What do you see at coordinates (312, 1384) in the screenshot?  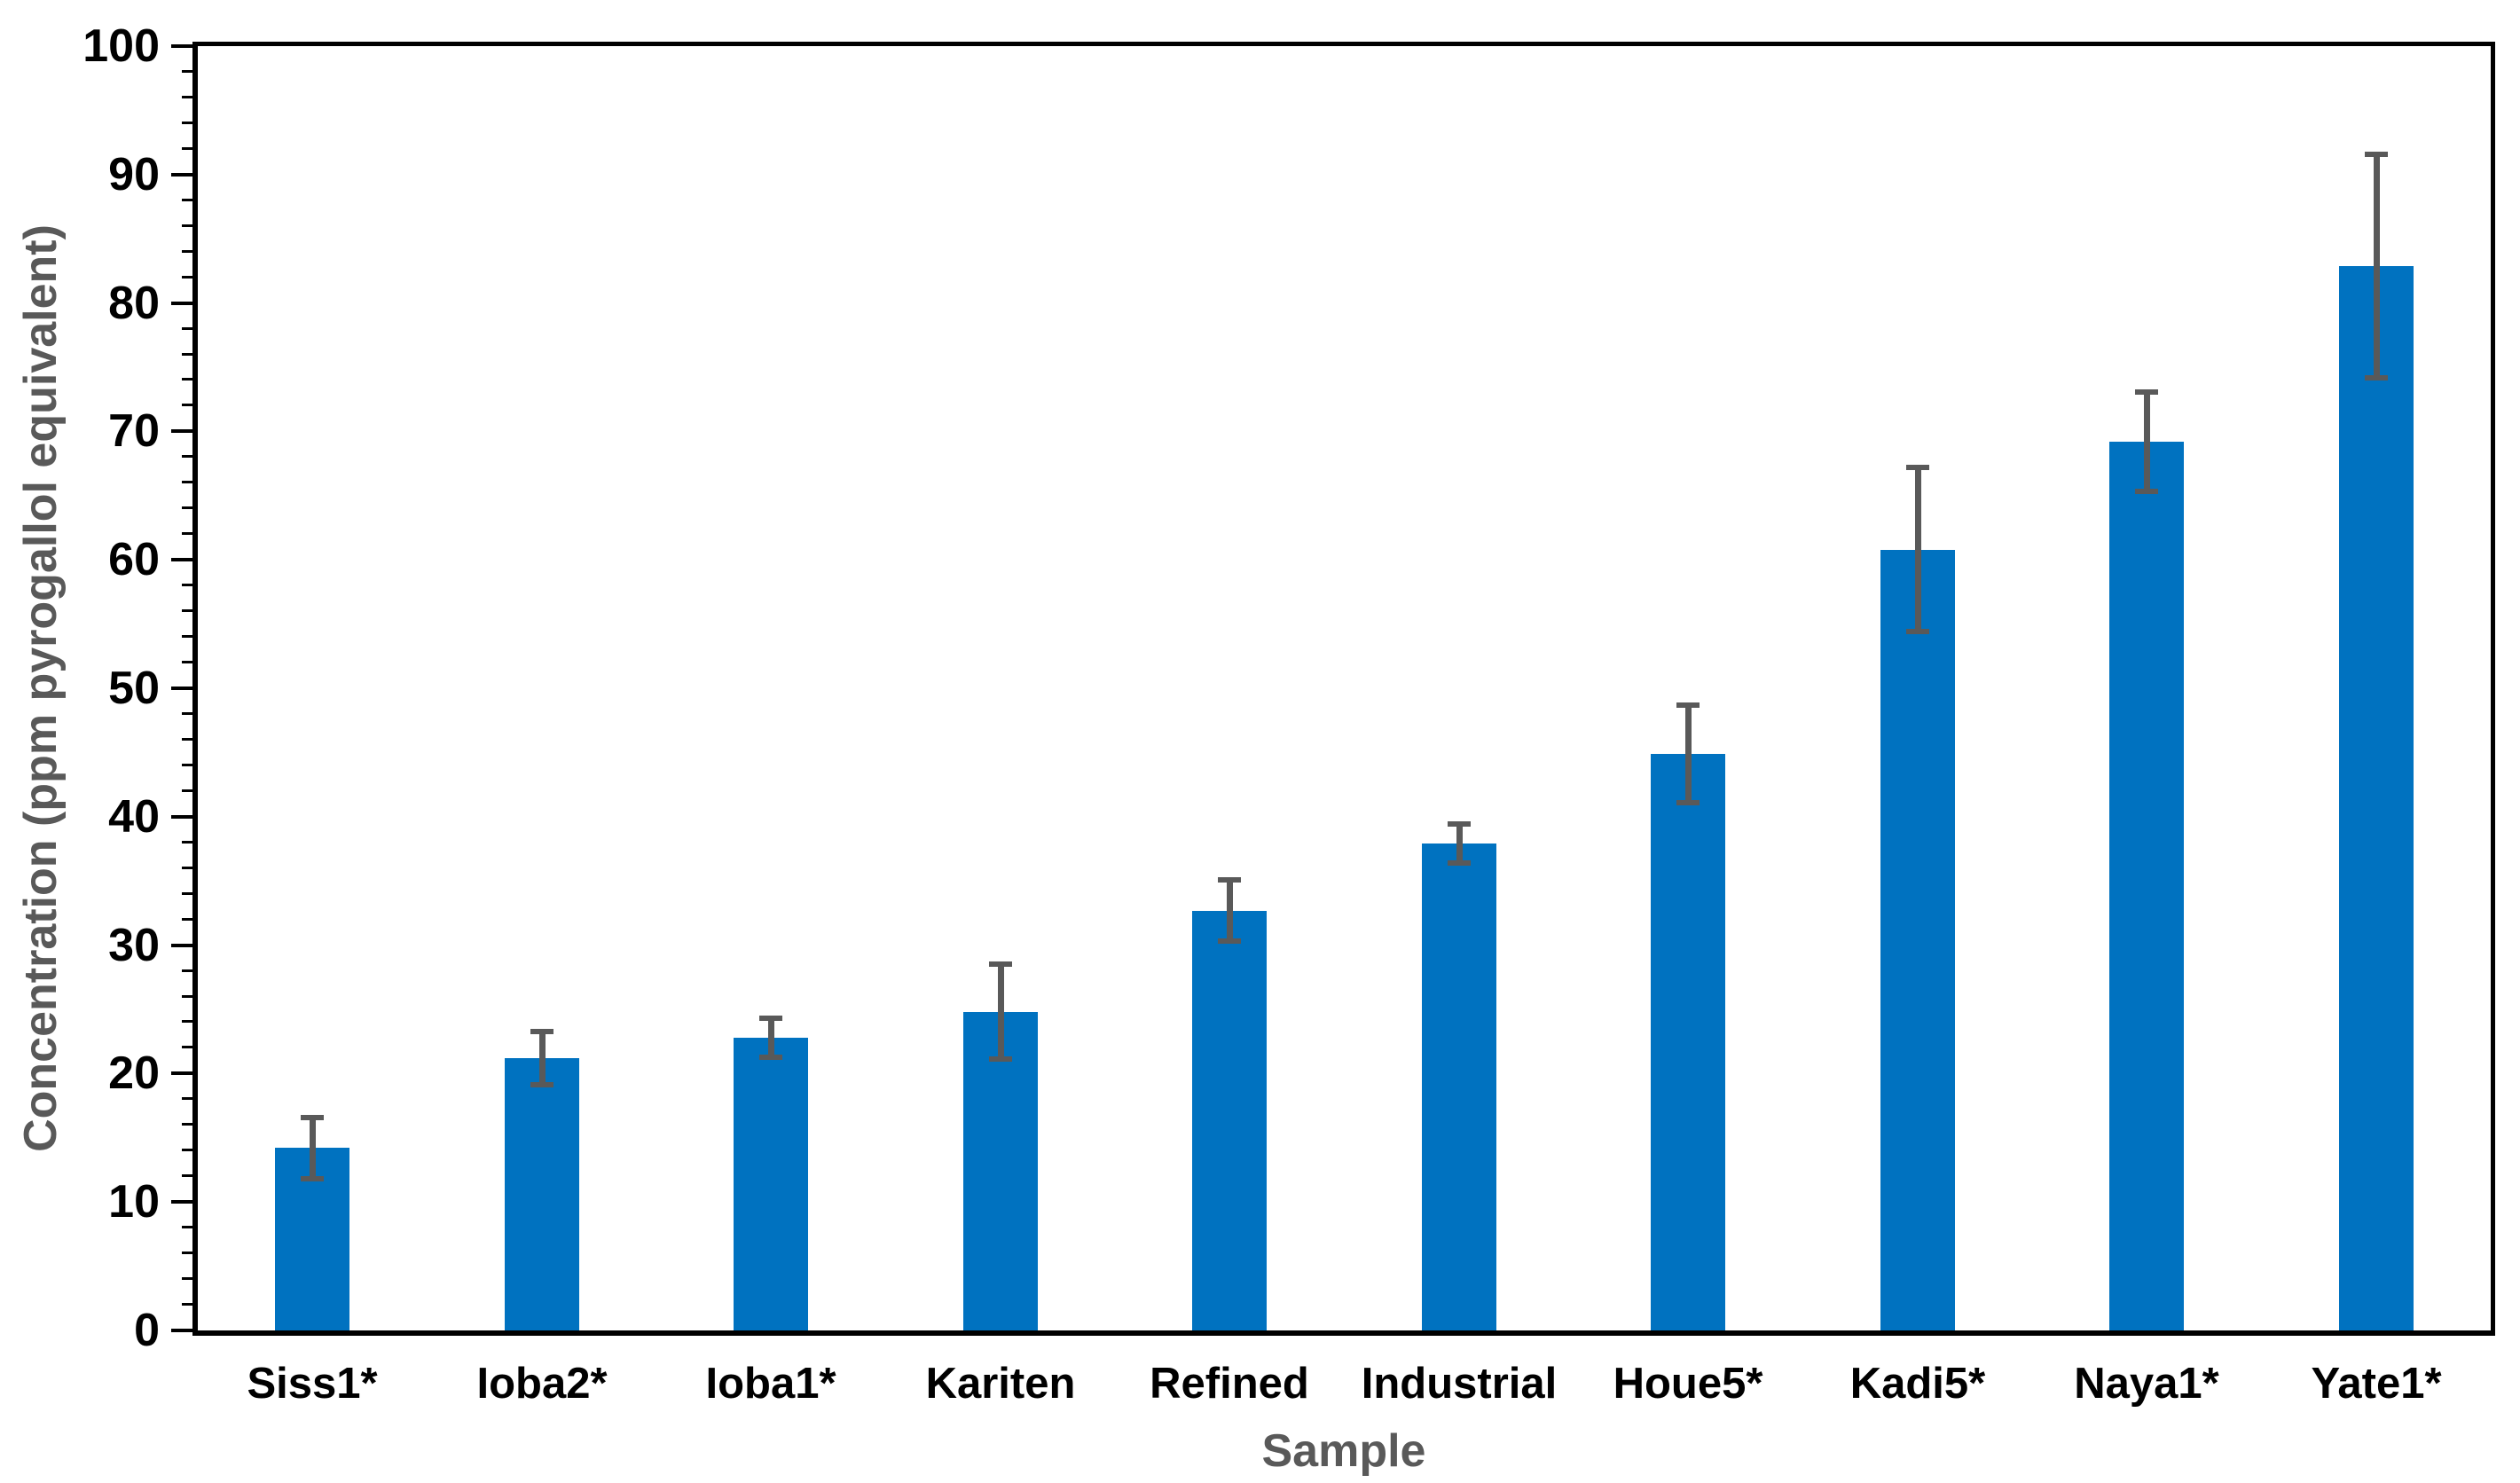 I see `x-category-label-Siss1*: Siss1*` at bounding box center [312, 1384].